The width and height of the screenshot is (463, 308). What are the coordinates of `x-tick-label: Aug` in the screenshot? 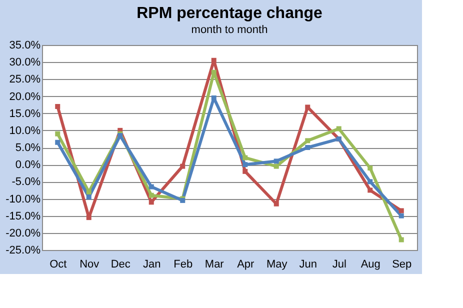 It's located at (370, 264).